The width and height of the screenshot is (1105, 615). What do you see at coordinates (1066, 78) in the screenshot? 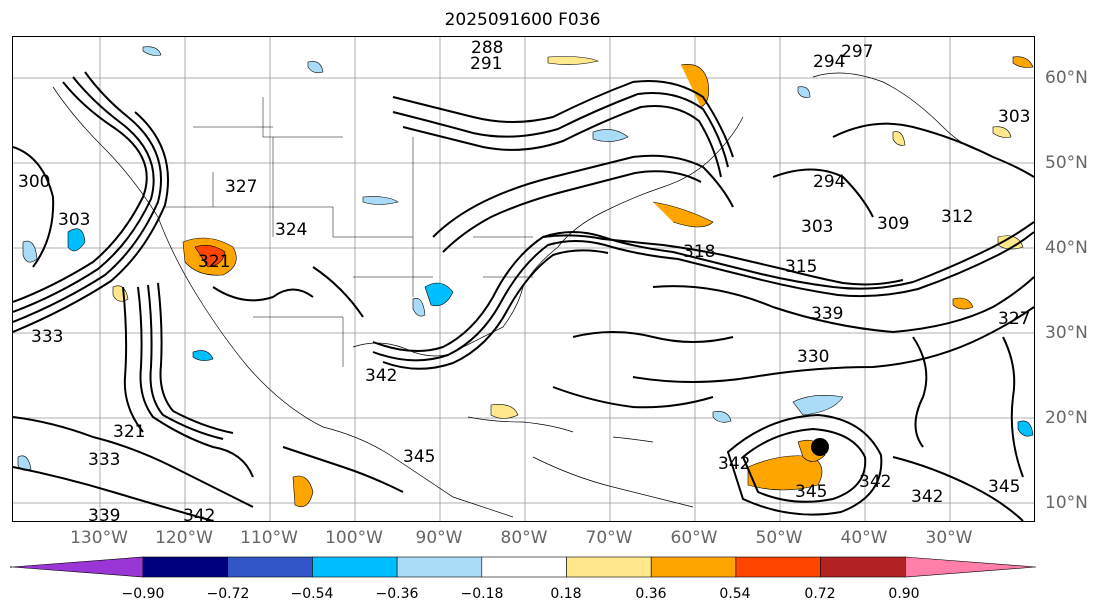
I see `lat-label: 60°N` at bounding box center [1066, 78].